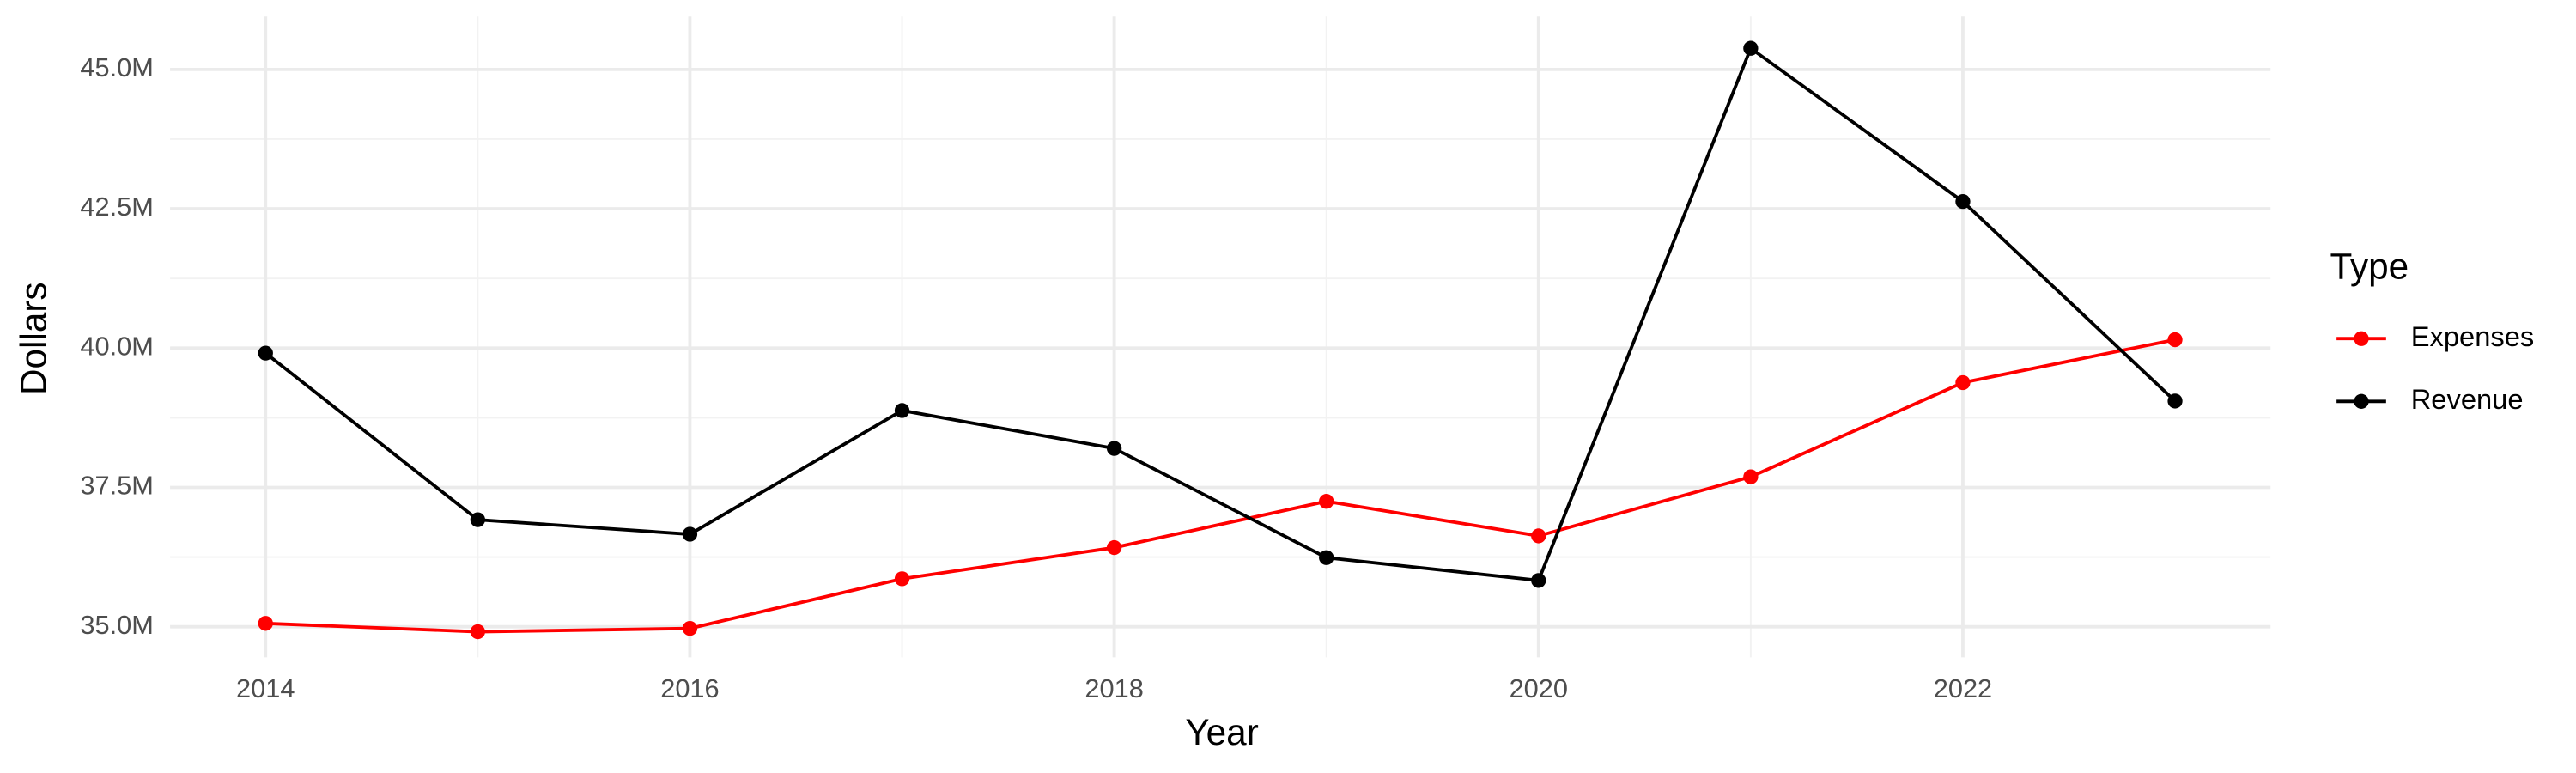 The width and height of the screenshot is (2576, 773). I want to click on y-tick-label: 45.0M, so click(117, 67).